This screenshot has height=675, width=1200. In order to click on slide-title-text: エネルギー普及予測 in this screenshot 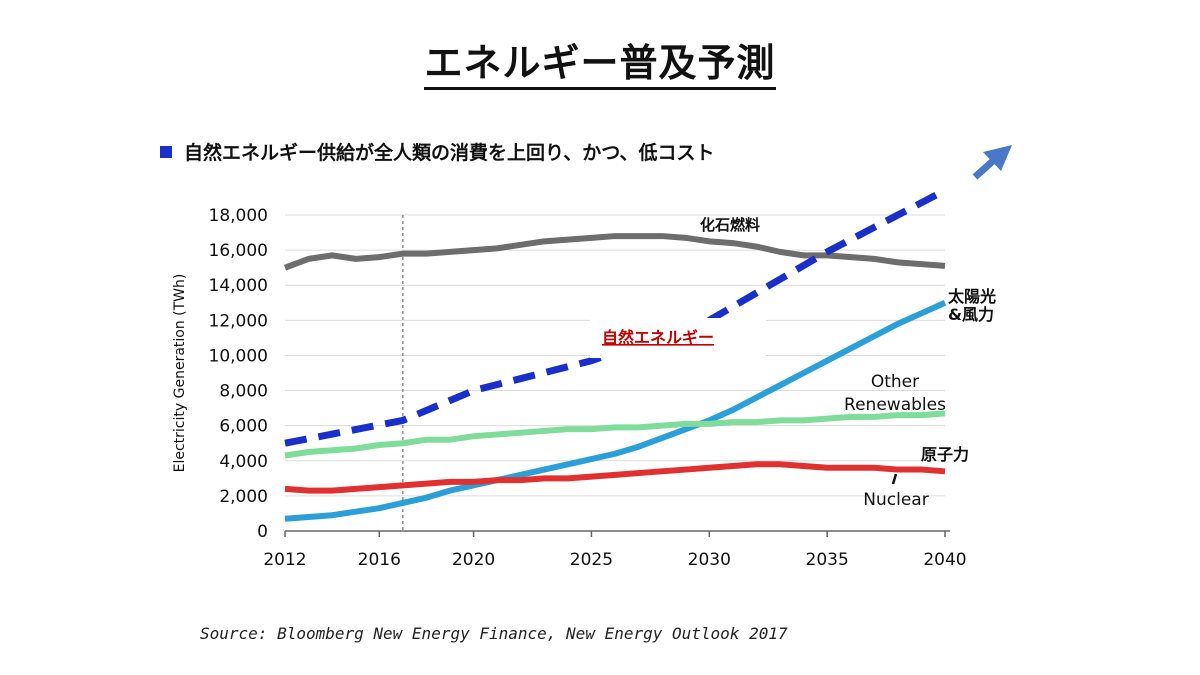, I will do `click(600, 65)`.